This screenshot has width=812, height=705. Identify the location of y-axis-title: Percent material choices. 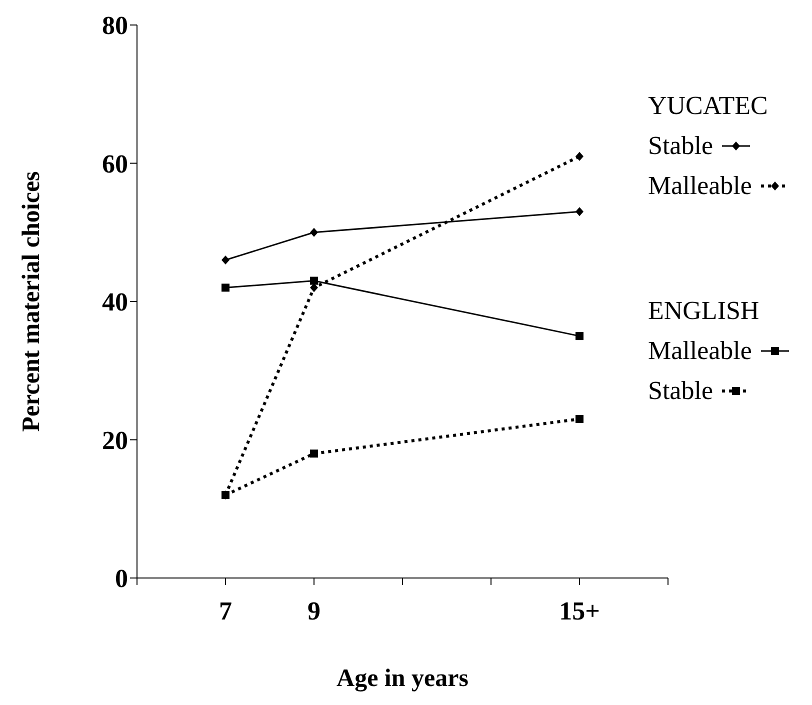
(31, 301).